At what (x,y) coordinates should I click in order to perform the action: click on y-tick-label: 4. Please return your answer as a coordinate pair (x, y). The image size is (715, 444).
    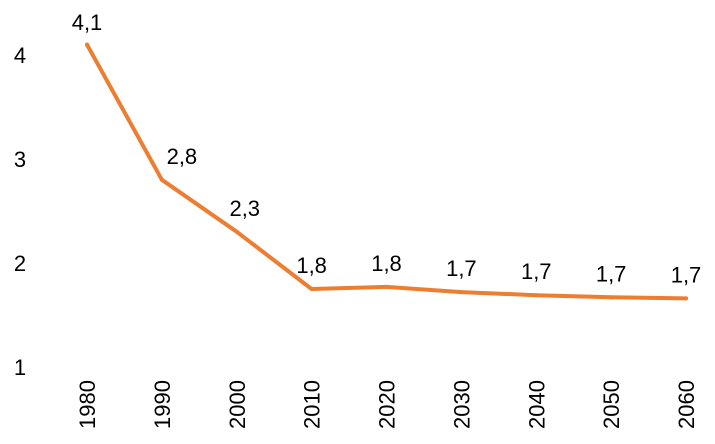
    Looking at the image, I should click on (20, 55).